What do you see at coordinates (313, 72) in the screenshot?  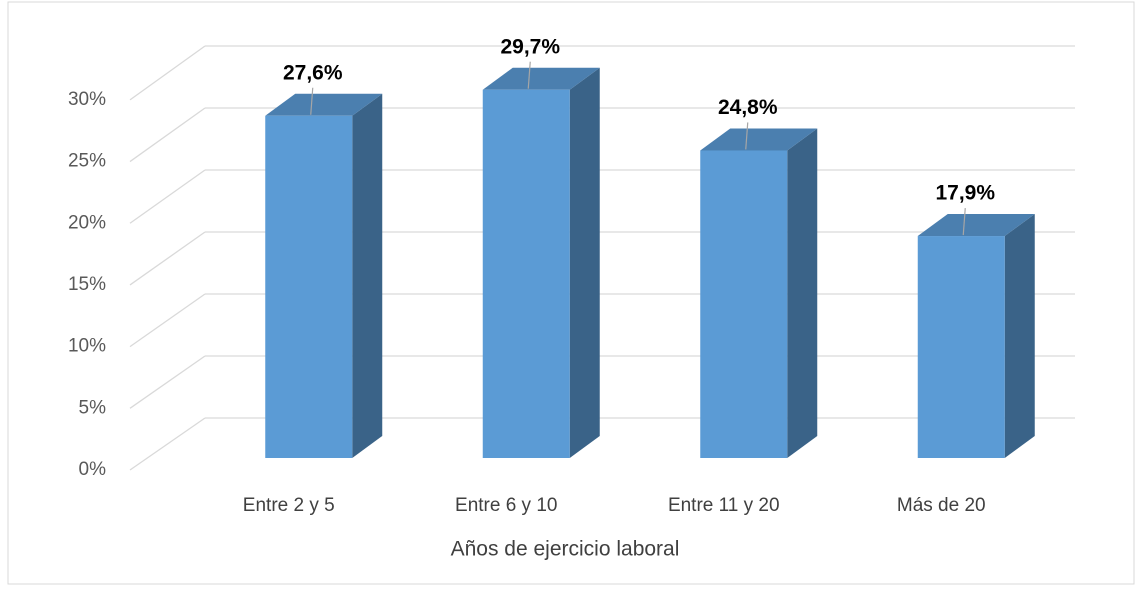 I see `data-label: 27,6%` at bounding box center [313, 72].